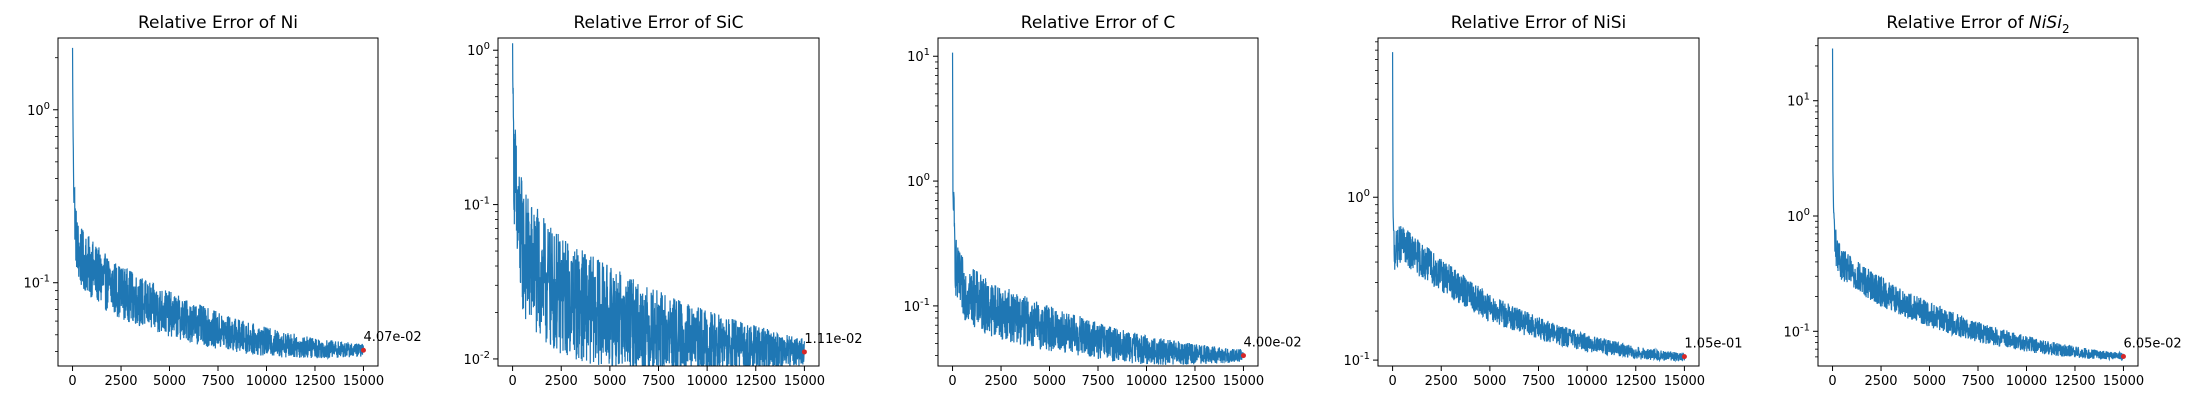  What do you see at coordinates (1098, 23) in the screenshot?
I see `chart-title: Relative Error of C` at bounding box center [1098, 23].